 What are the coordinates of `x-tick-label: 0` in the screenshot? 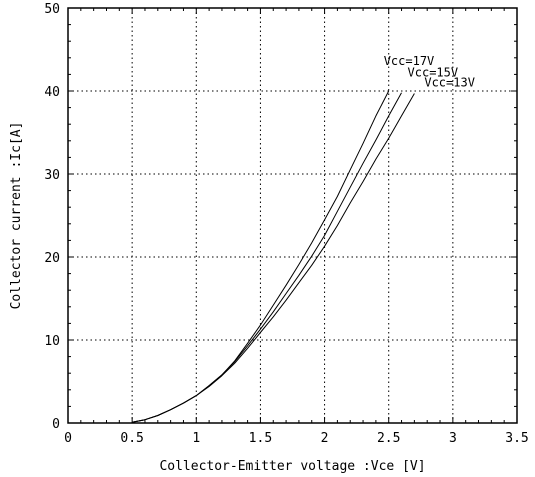 It's located at (68, 438).